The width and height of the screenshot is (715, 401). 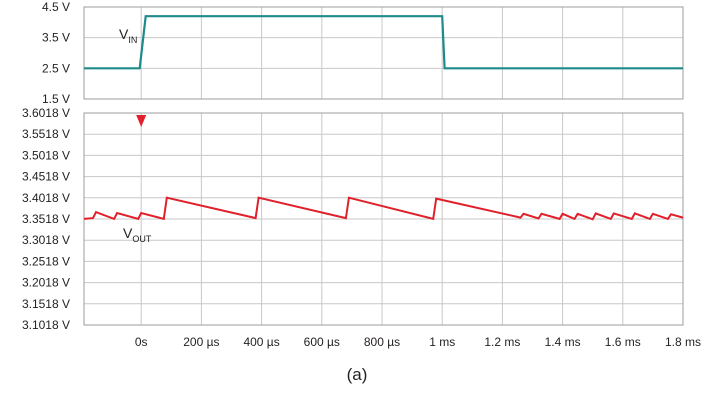 What do you see at coordinates (137, 234) in the screenshot?
I see `vout-signal-label: VOUT` at bounding box center [137, 234].